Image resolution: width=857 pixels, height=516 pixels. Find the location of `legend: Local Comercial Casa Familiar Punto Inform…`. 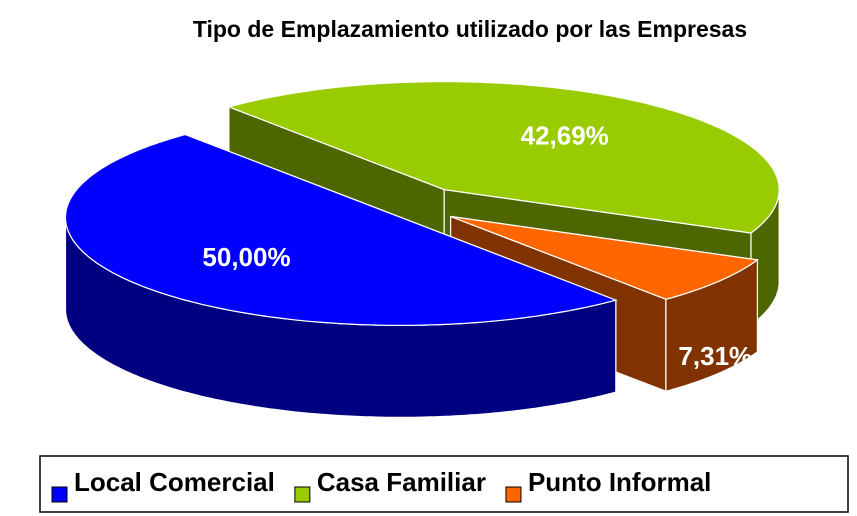

legend: Local Comercial Casa Familiar Punto Inform… is located at coordinates (381, 485).